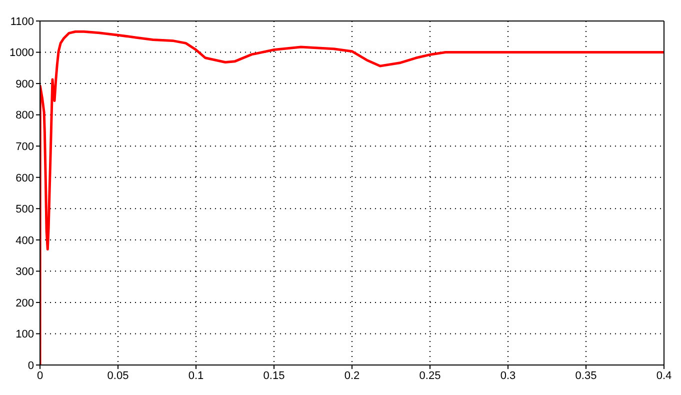 Image resolution: width=681 pixels, height=395 pixels. What do you see at coordinates (430, 376) in the screenshot?
I see `x-tick-label: 0.25` at bounding box center [430, 376].